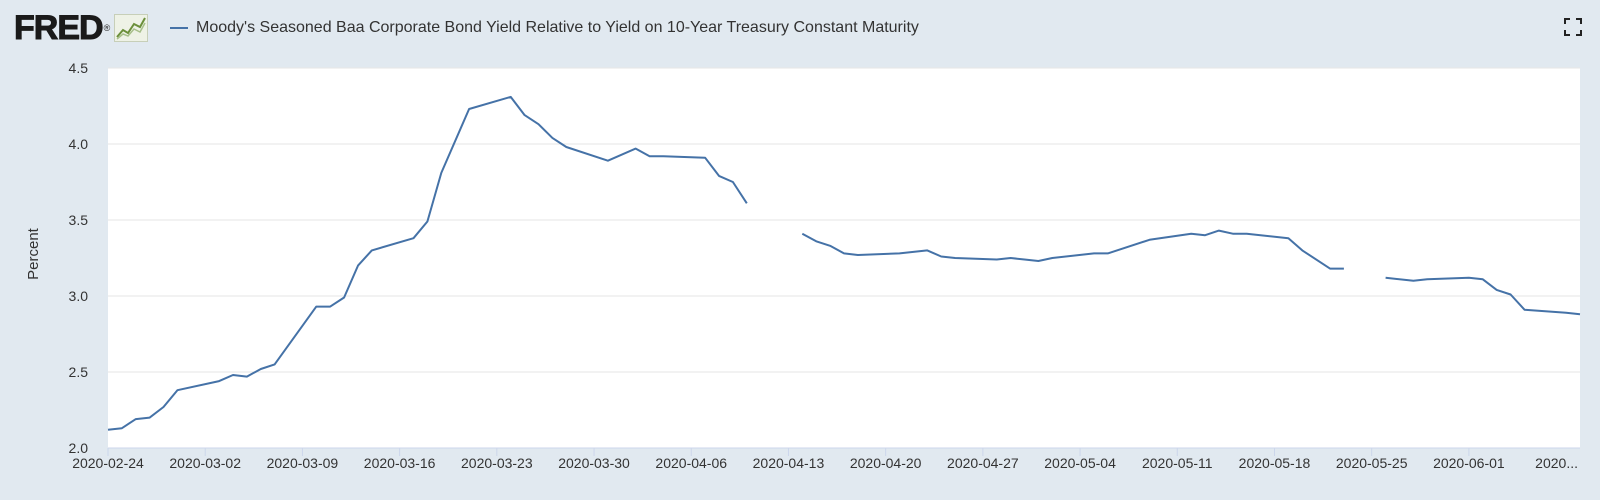  I want to click on x-tick-label: 2020-03-16, so click(400, 463).